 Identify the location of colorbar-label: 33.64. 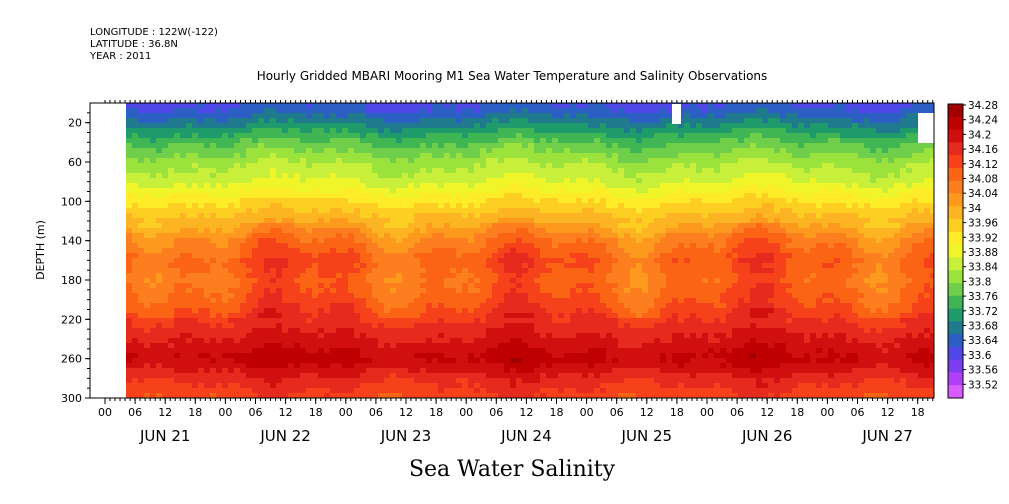
(983, 341).